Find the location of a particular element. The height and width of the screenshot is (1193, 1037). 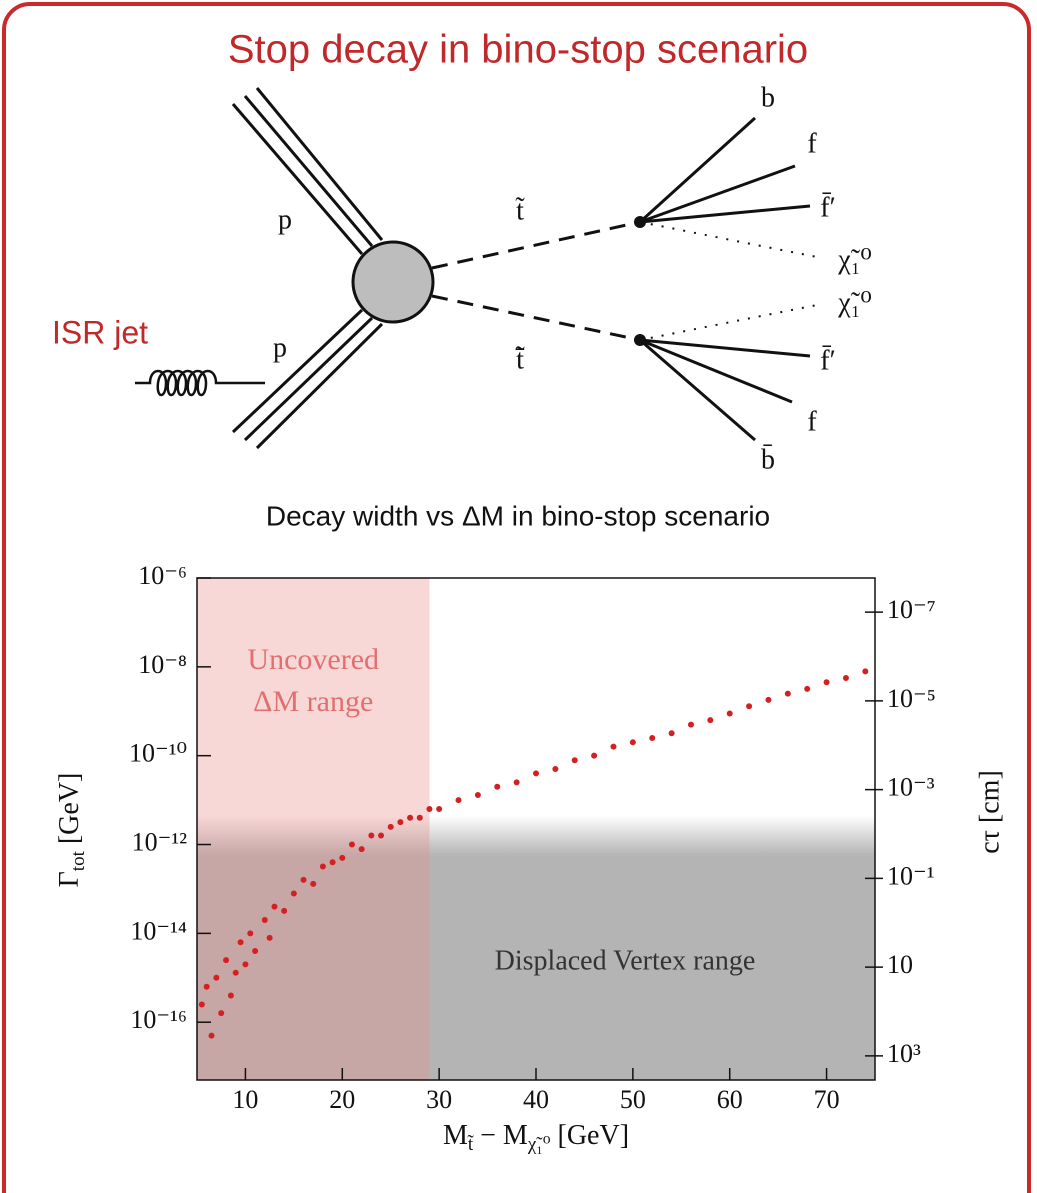

x-tick-label: 20 is located at coordinates (342, 1099).